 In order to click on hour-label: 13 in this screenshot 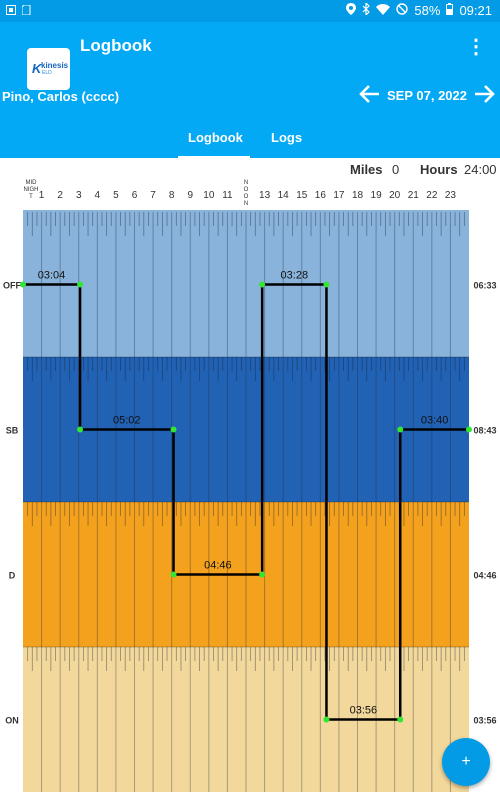, I will do `click(265, 195)`.